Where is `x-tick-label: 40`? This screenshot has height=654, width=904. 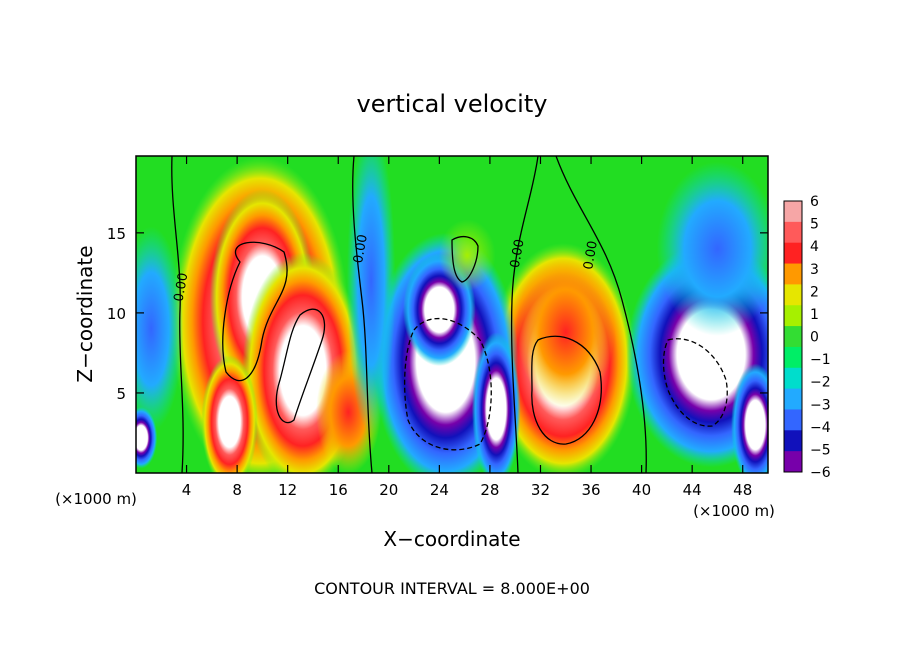
x-tick-label: 40 is located at coordinates (641, 490).